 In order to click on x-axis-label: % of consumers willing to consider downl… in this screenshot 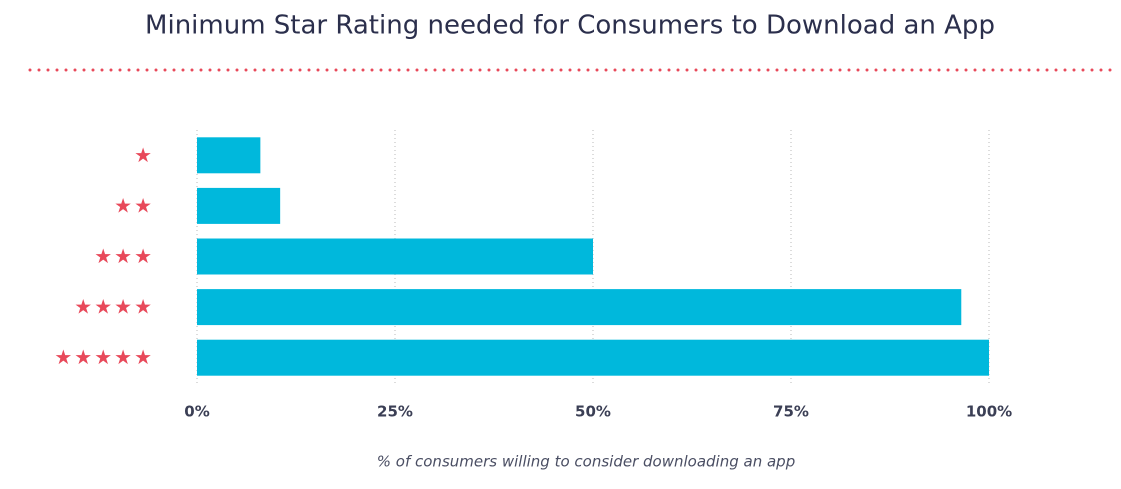, I will do `click(586, 462)`.